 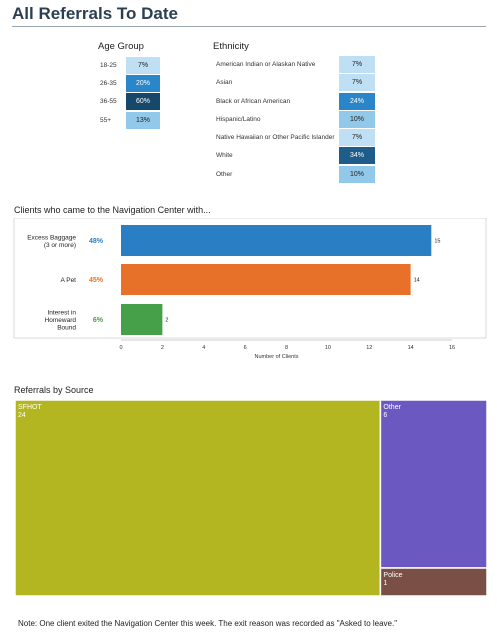 What do you see at coordinates (68, 280) in the screenshot?
I see `category-label: A Pet` at bounding box center [68, 280].